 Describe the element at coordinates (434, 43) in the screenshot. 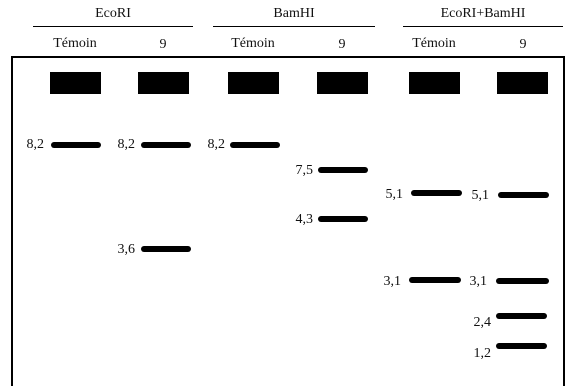

I see `lane-label-double-control: Témoin` at that location.